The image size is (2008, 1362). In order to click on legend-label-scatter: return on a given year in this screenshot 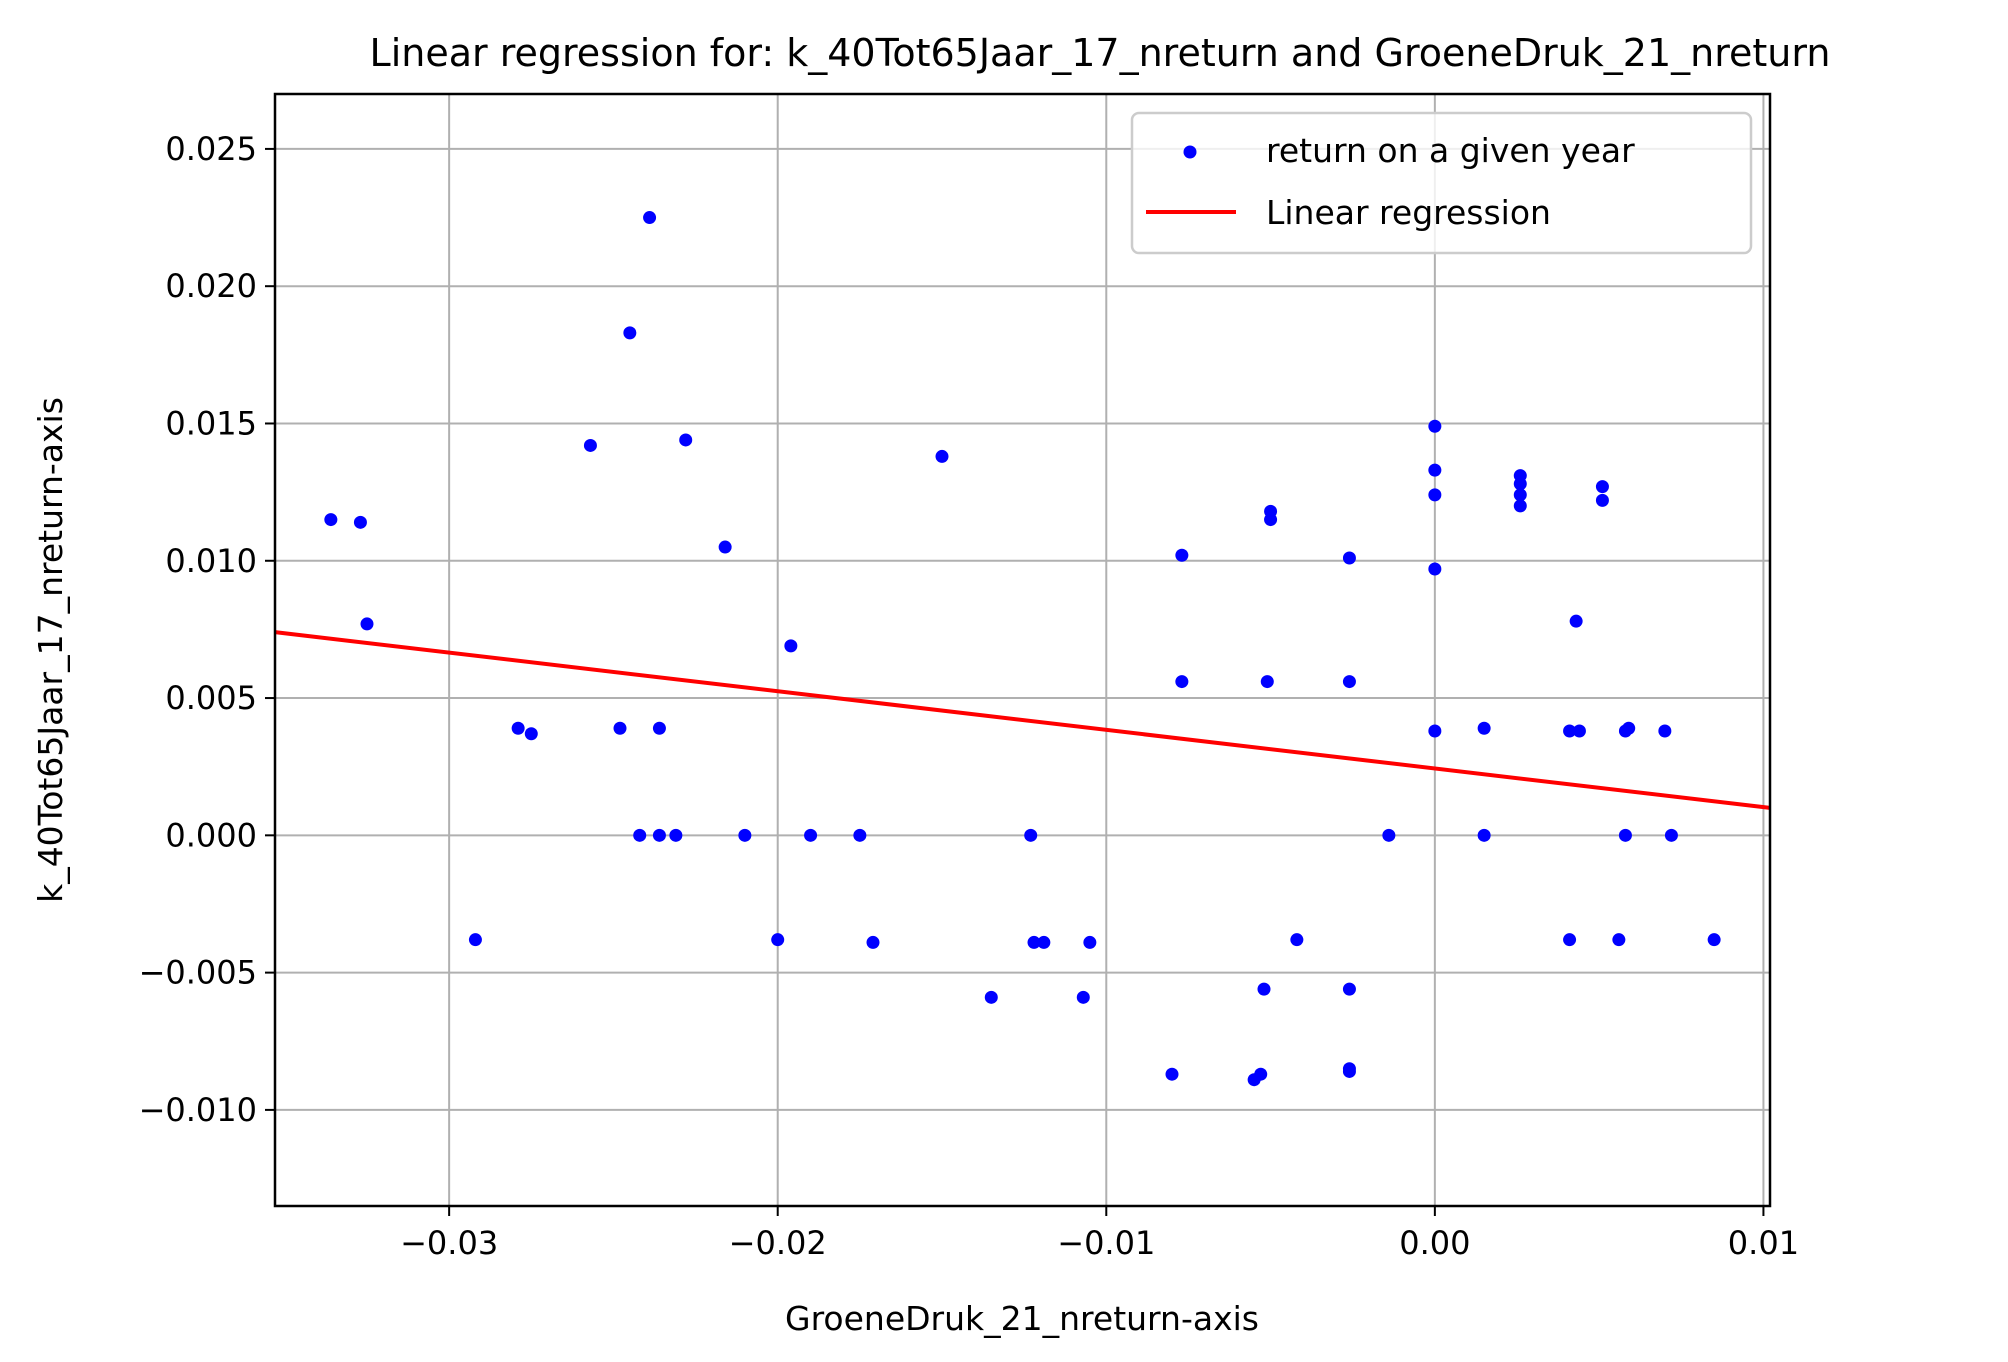, I will do `click(1450, 150)`.